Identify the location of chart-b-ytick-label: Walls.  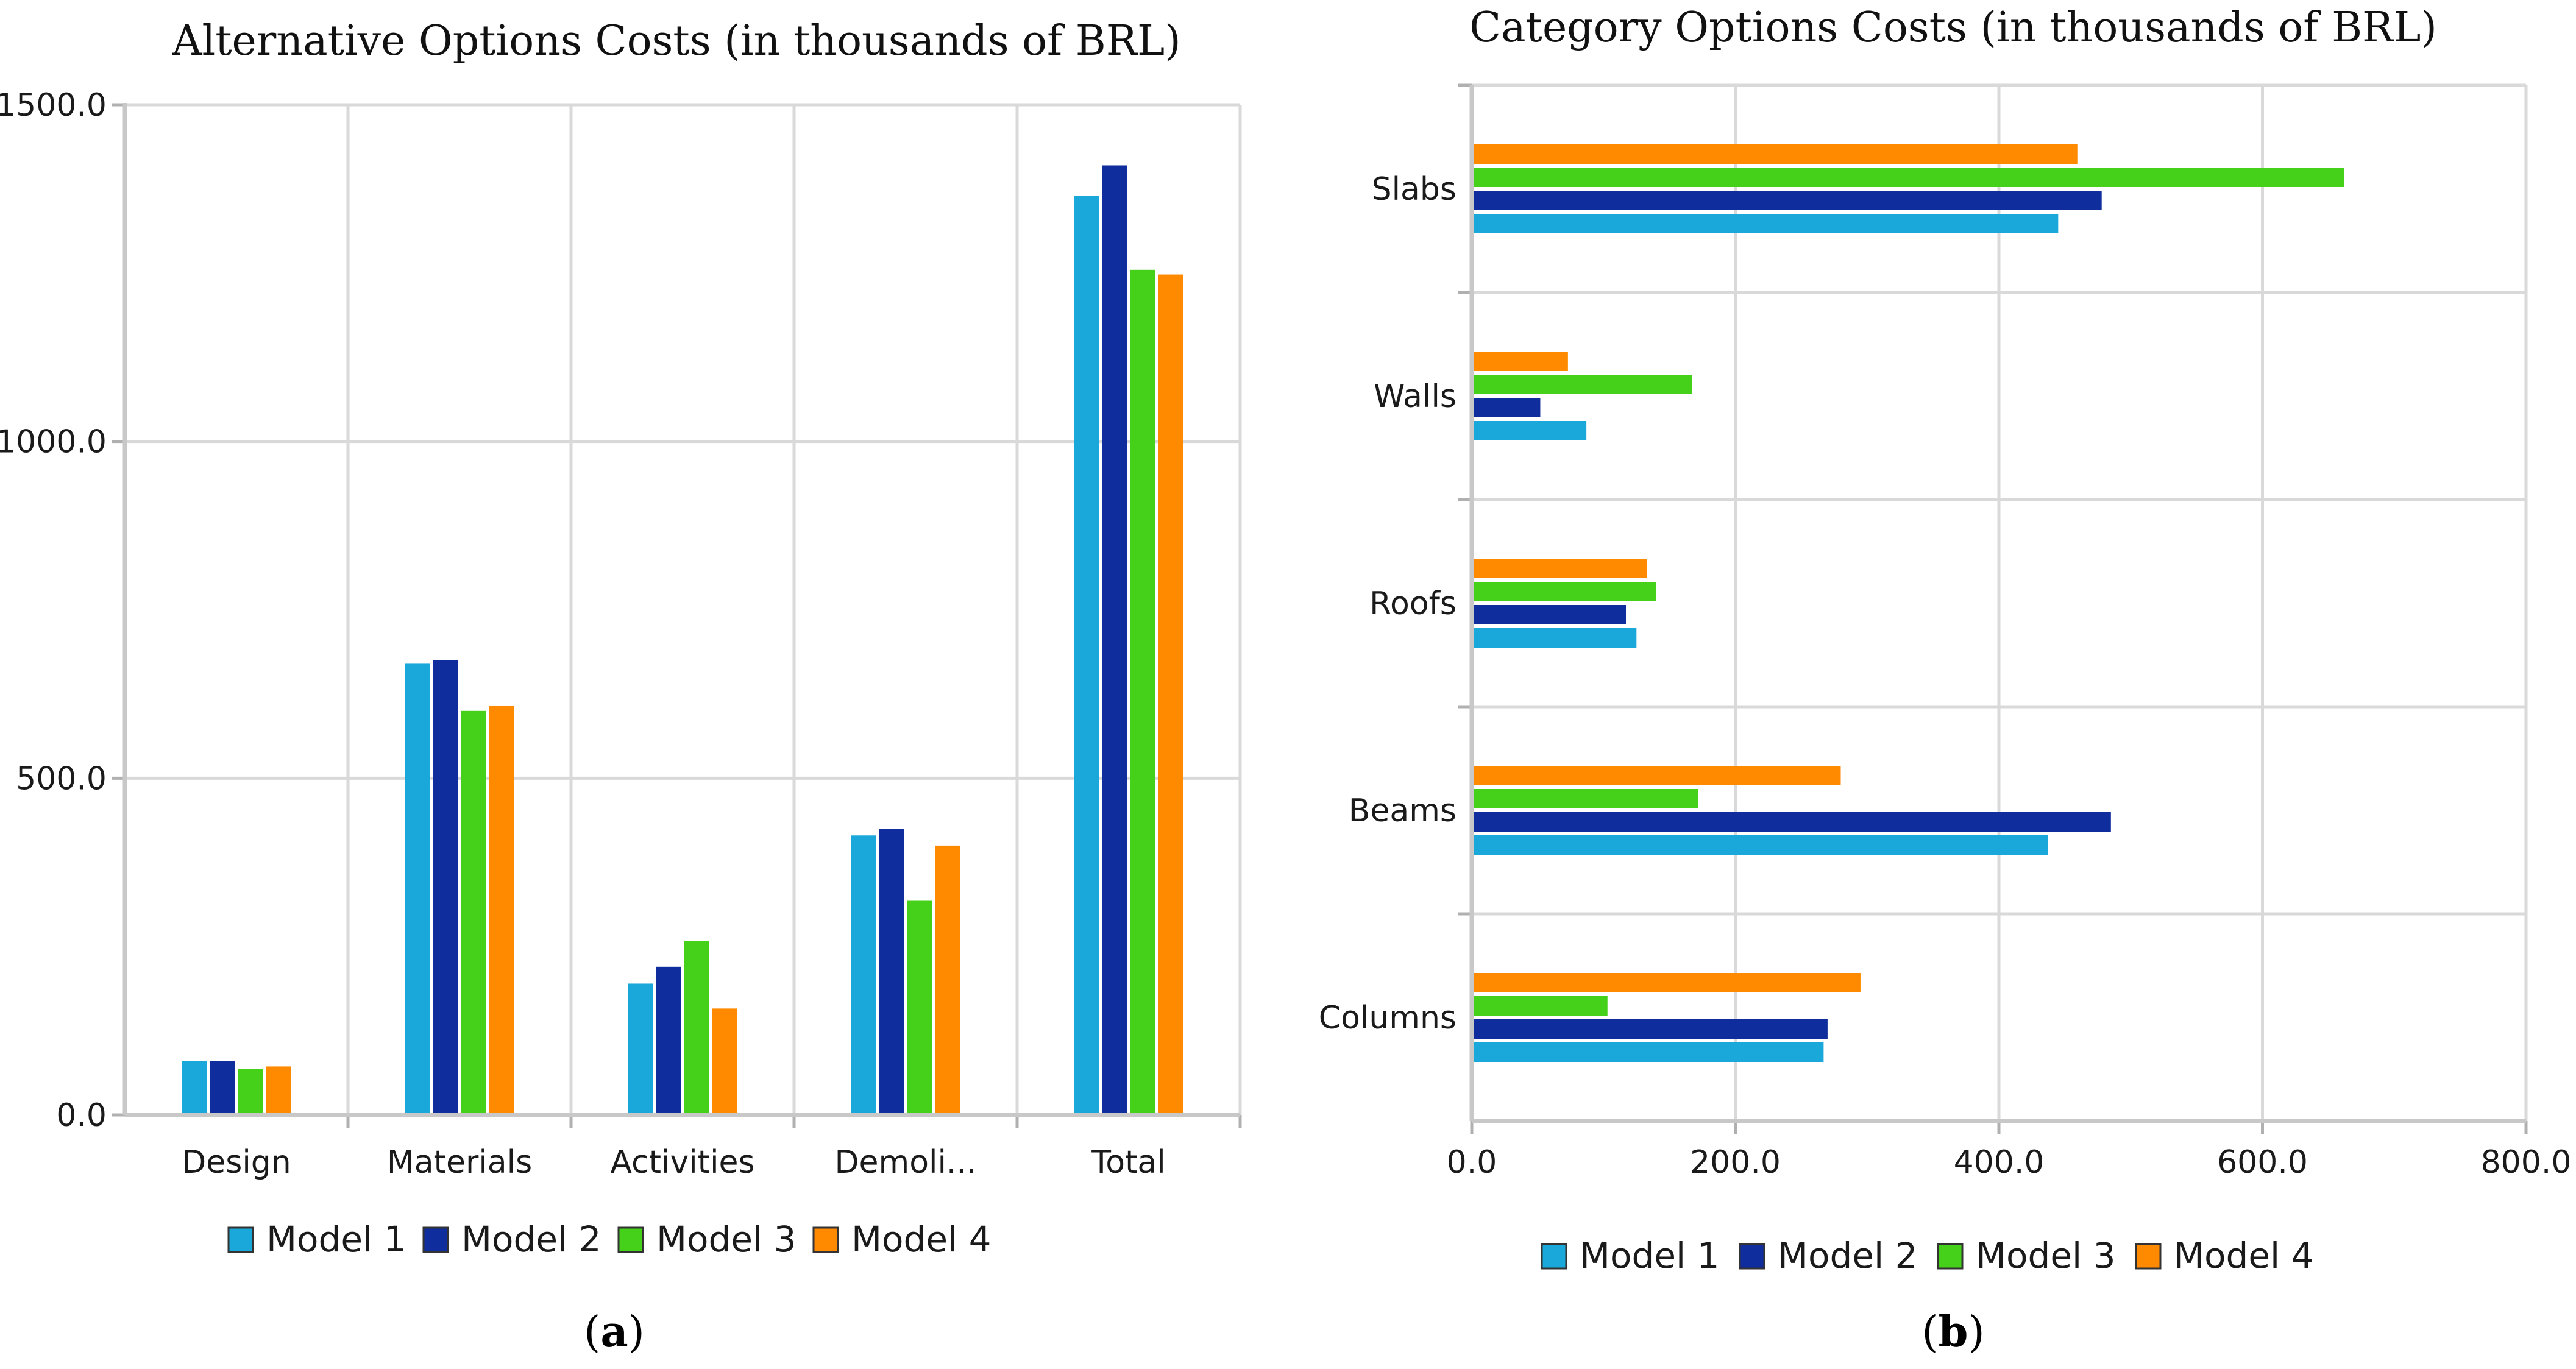
(1416, 397).